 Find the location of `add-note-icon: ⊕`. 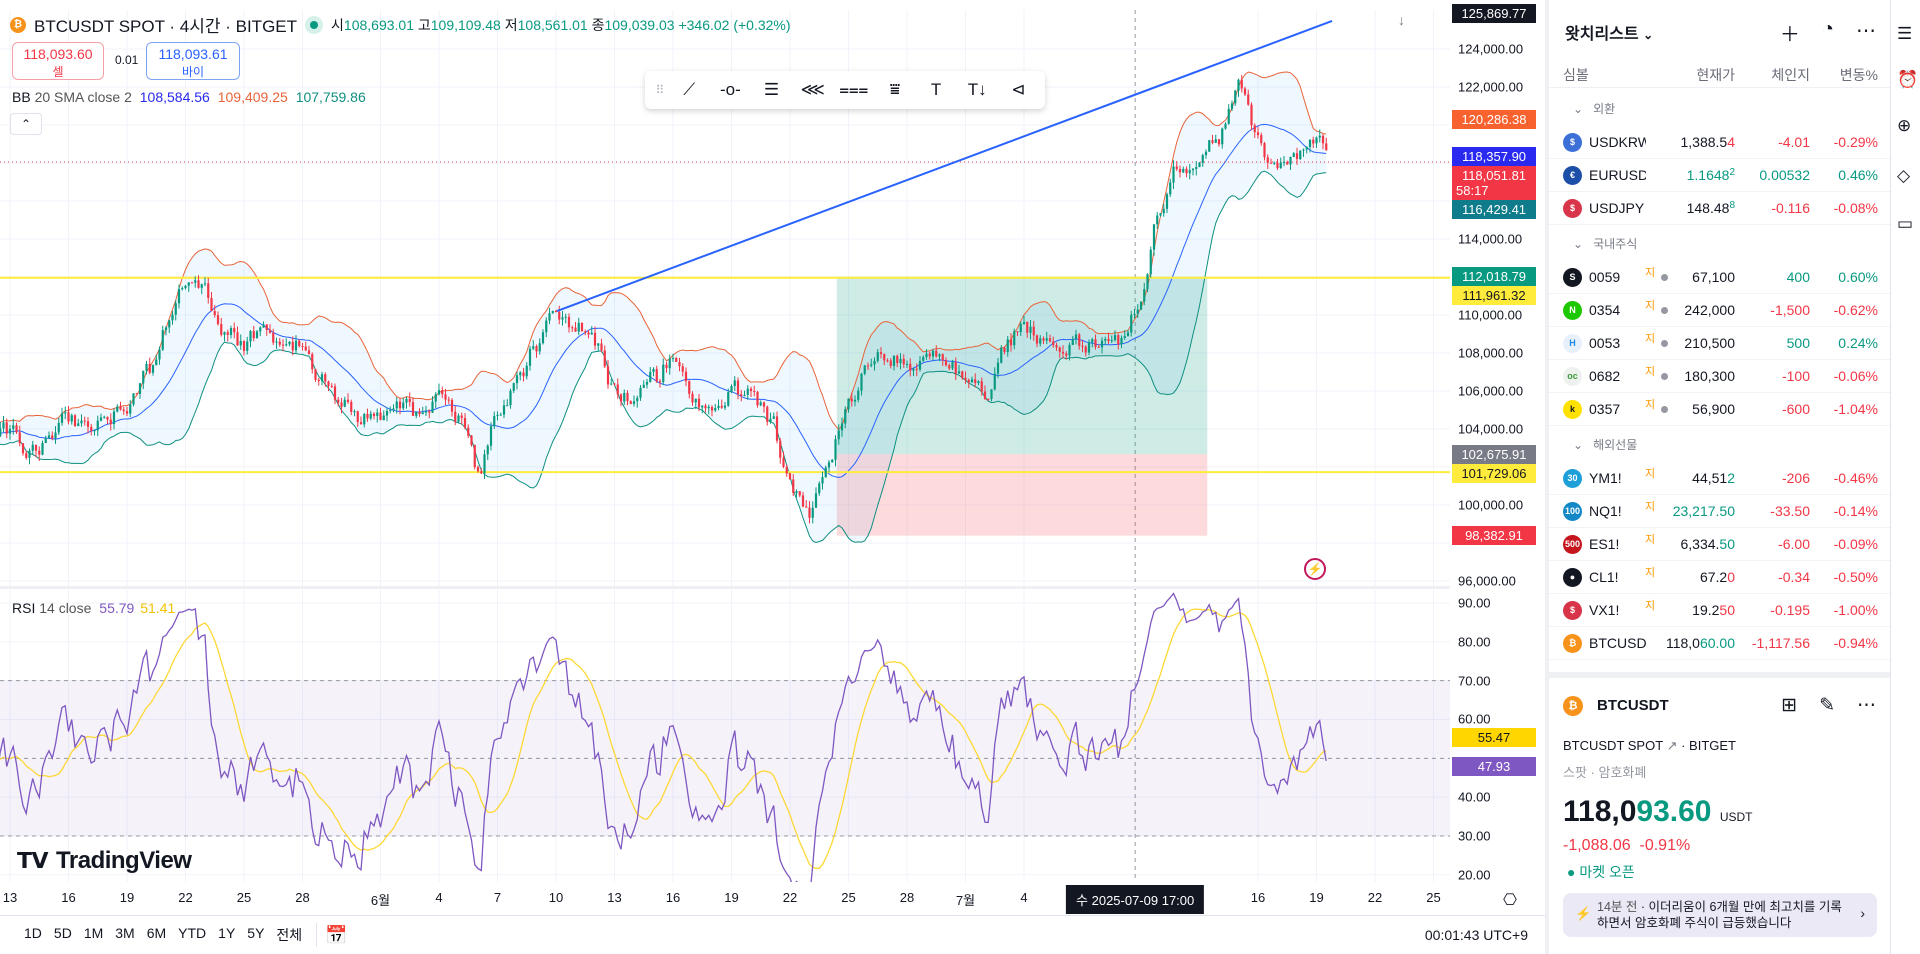

add-note-icon: ⊕ is located at coordinates (1904, 125).